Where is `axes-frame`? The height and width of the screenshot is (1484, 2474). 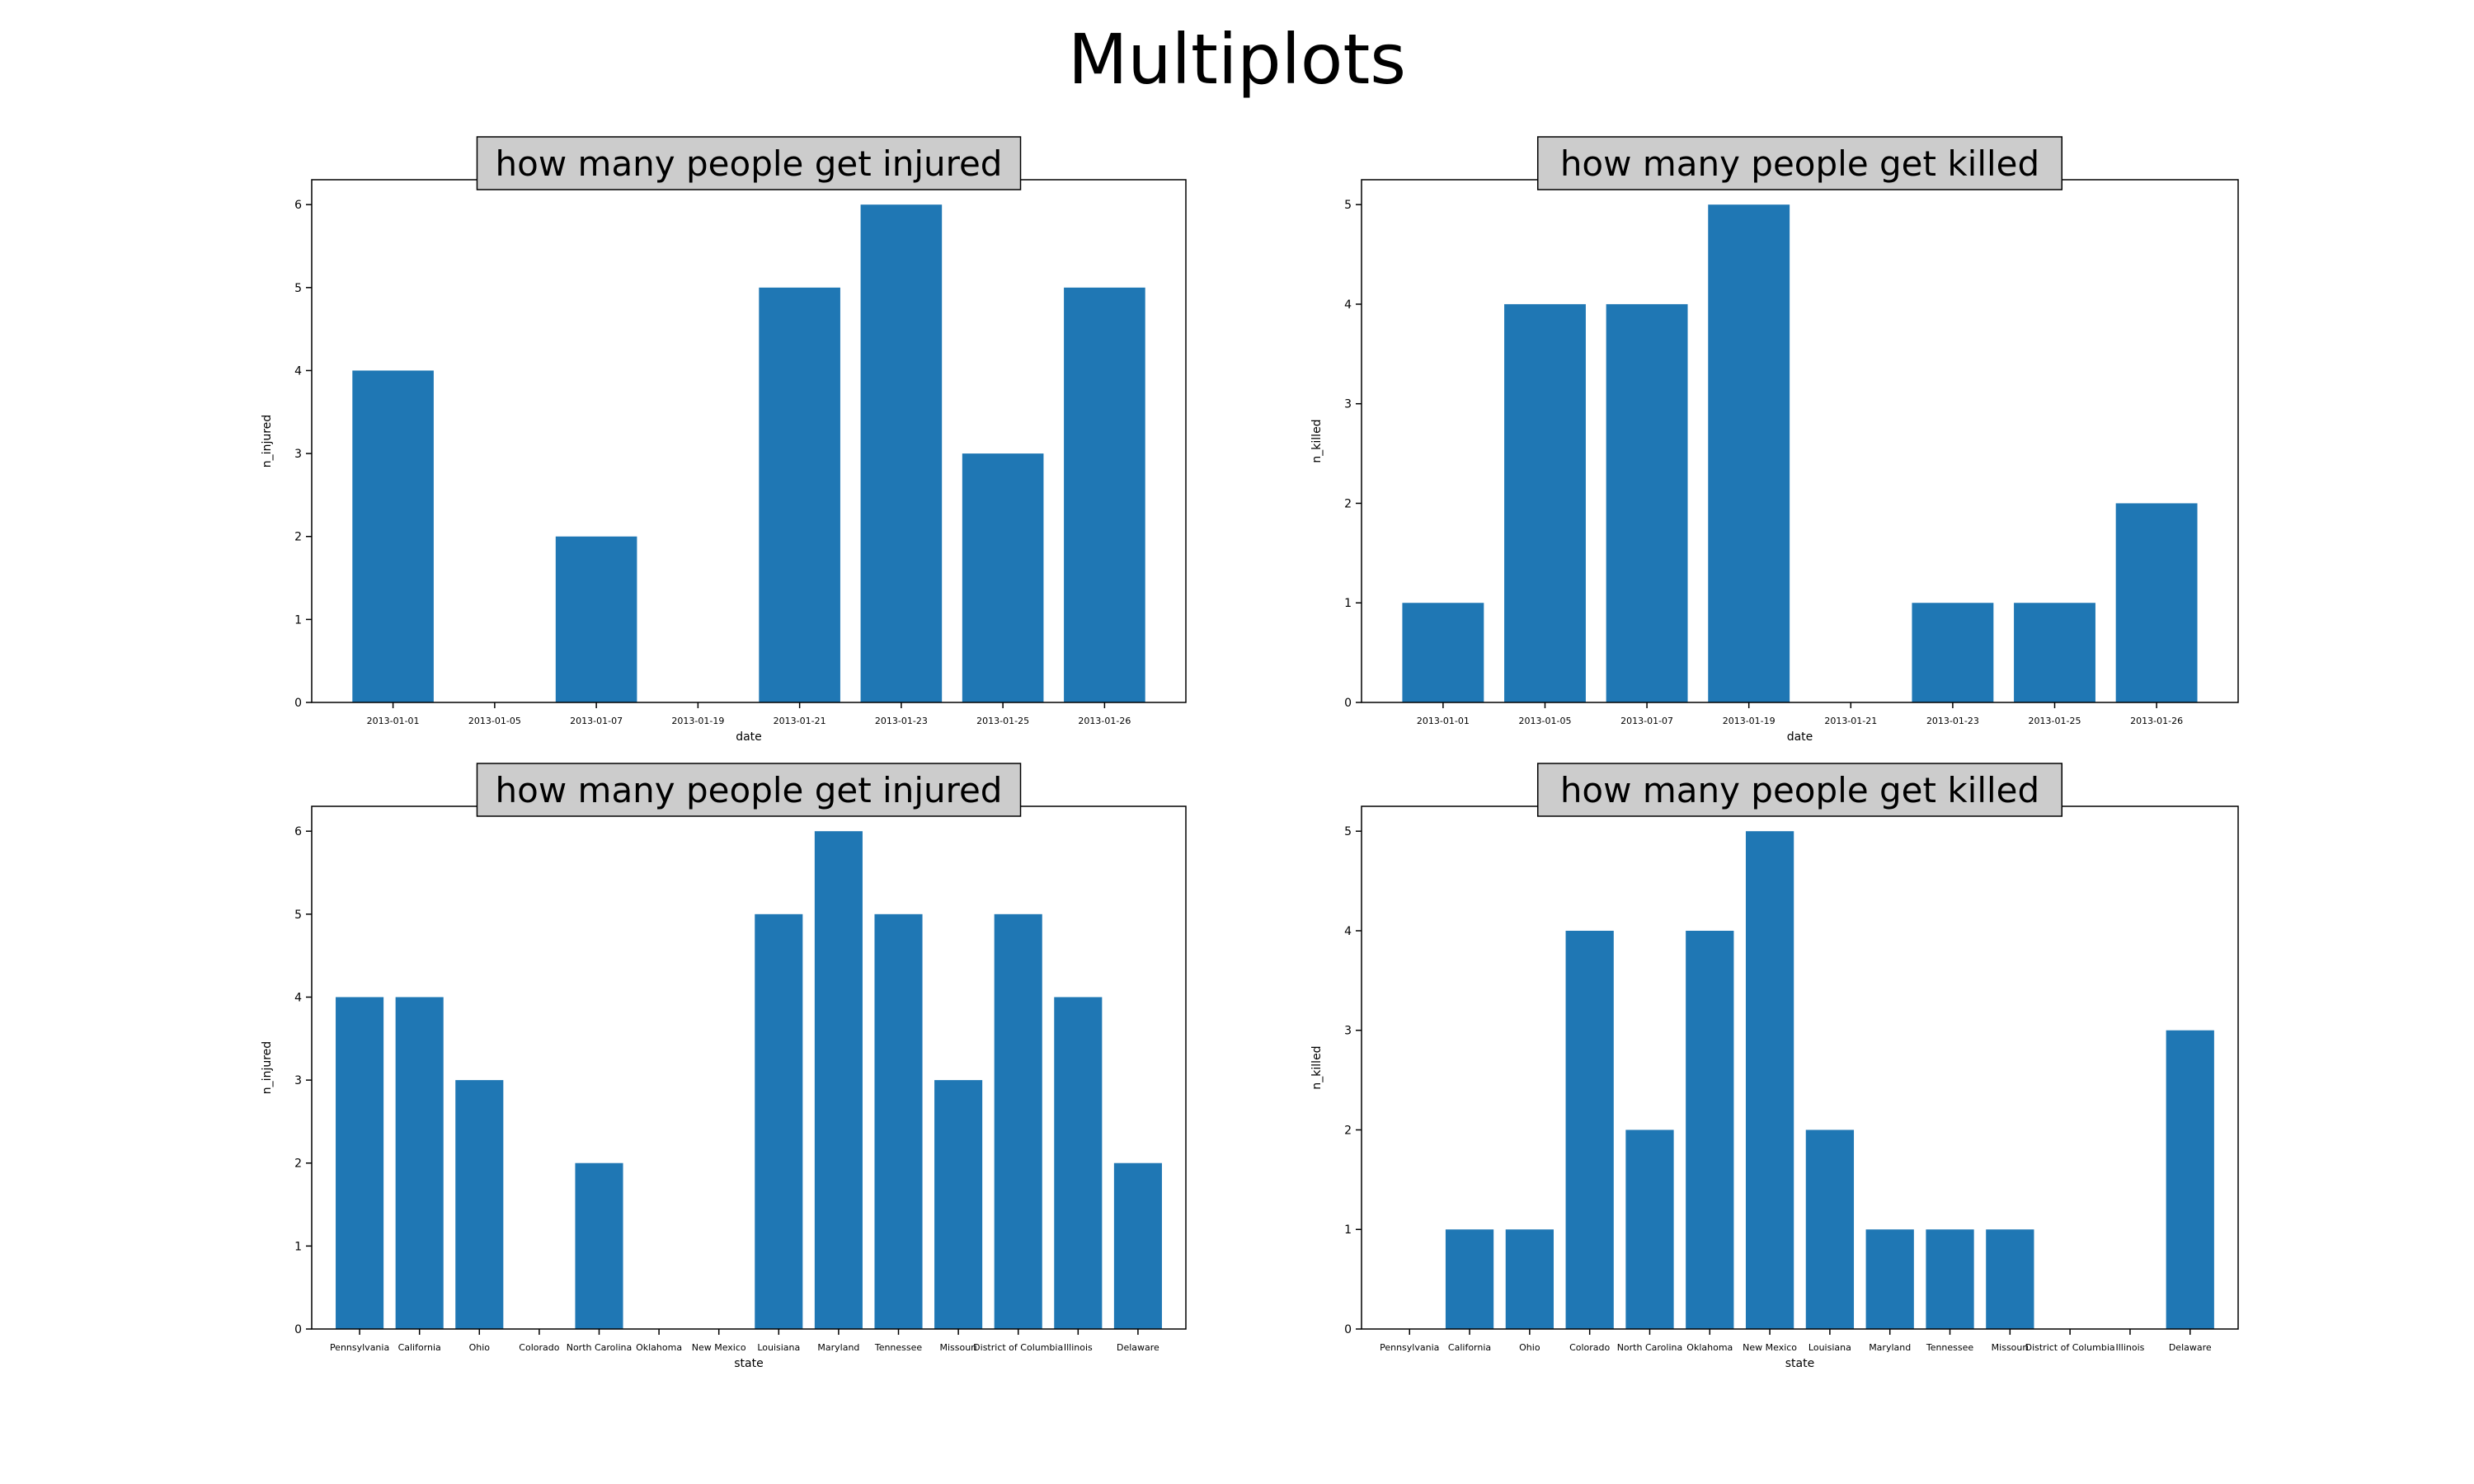 axes-frame is located at coordinates (1800, 441).